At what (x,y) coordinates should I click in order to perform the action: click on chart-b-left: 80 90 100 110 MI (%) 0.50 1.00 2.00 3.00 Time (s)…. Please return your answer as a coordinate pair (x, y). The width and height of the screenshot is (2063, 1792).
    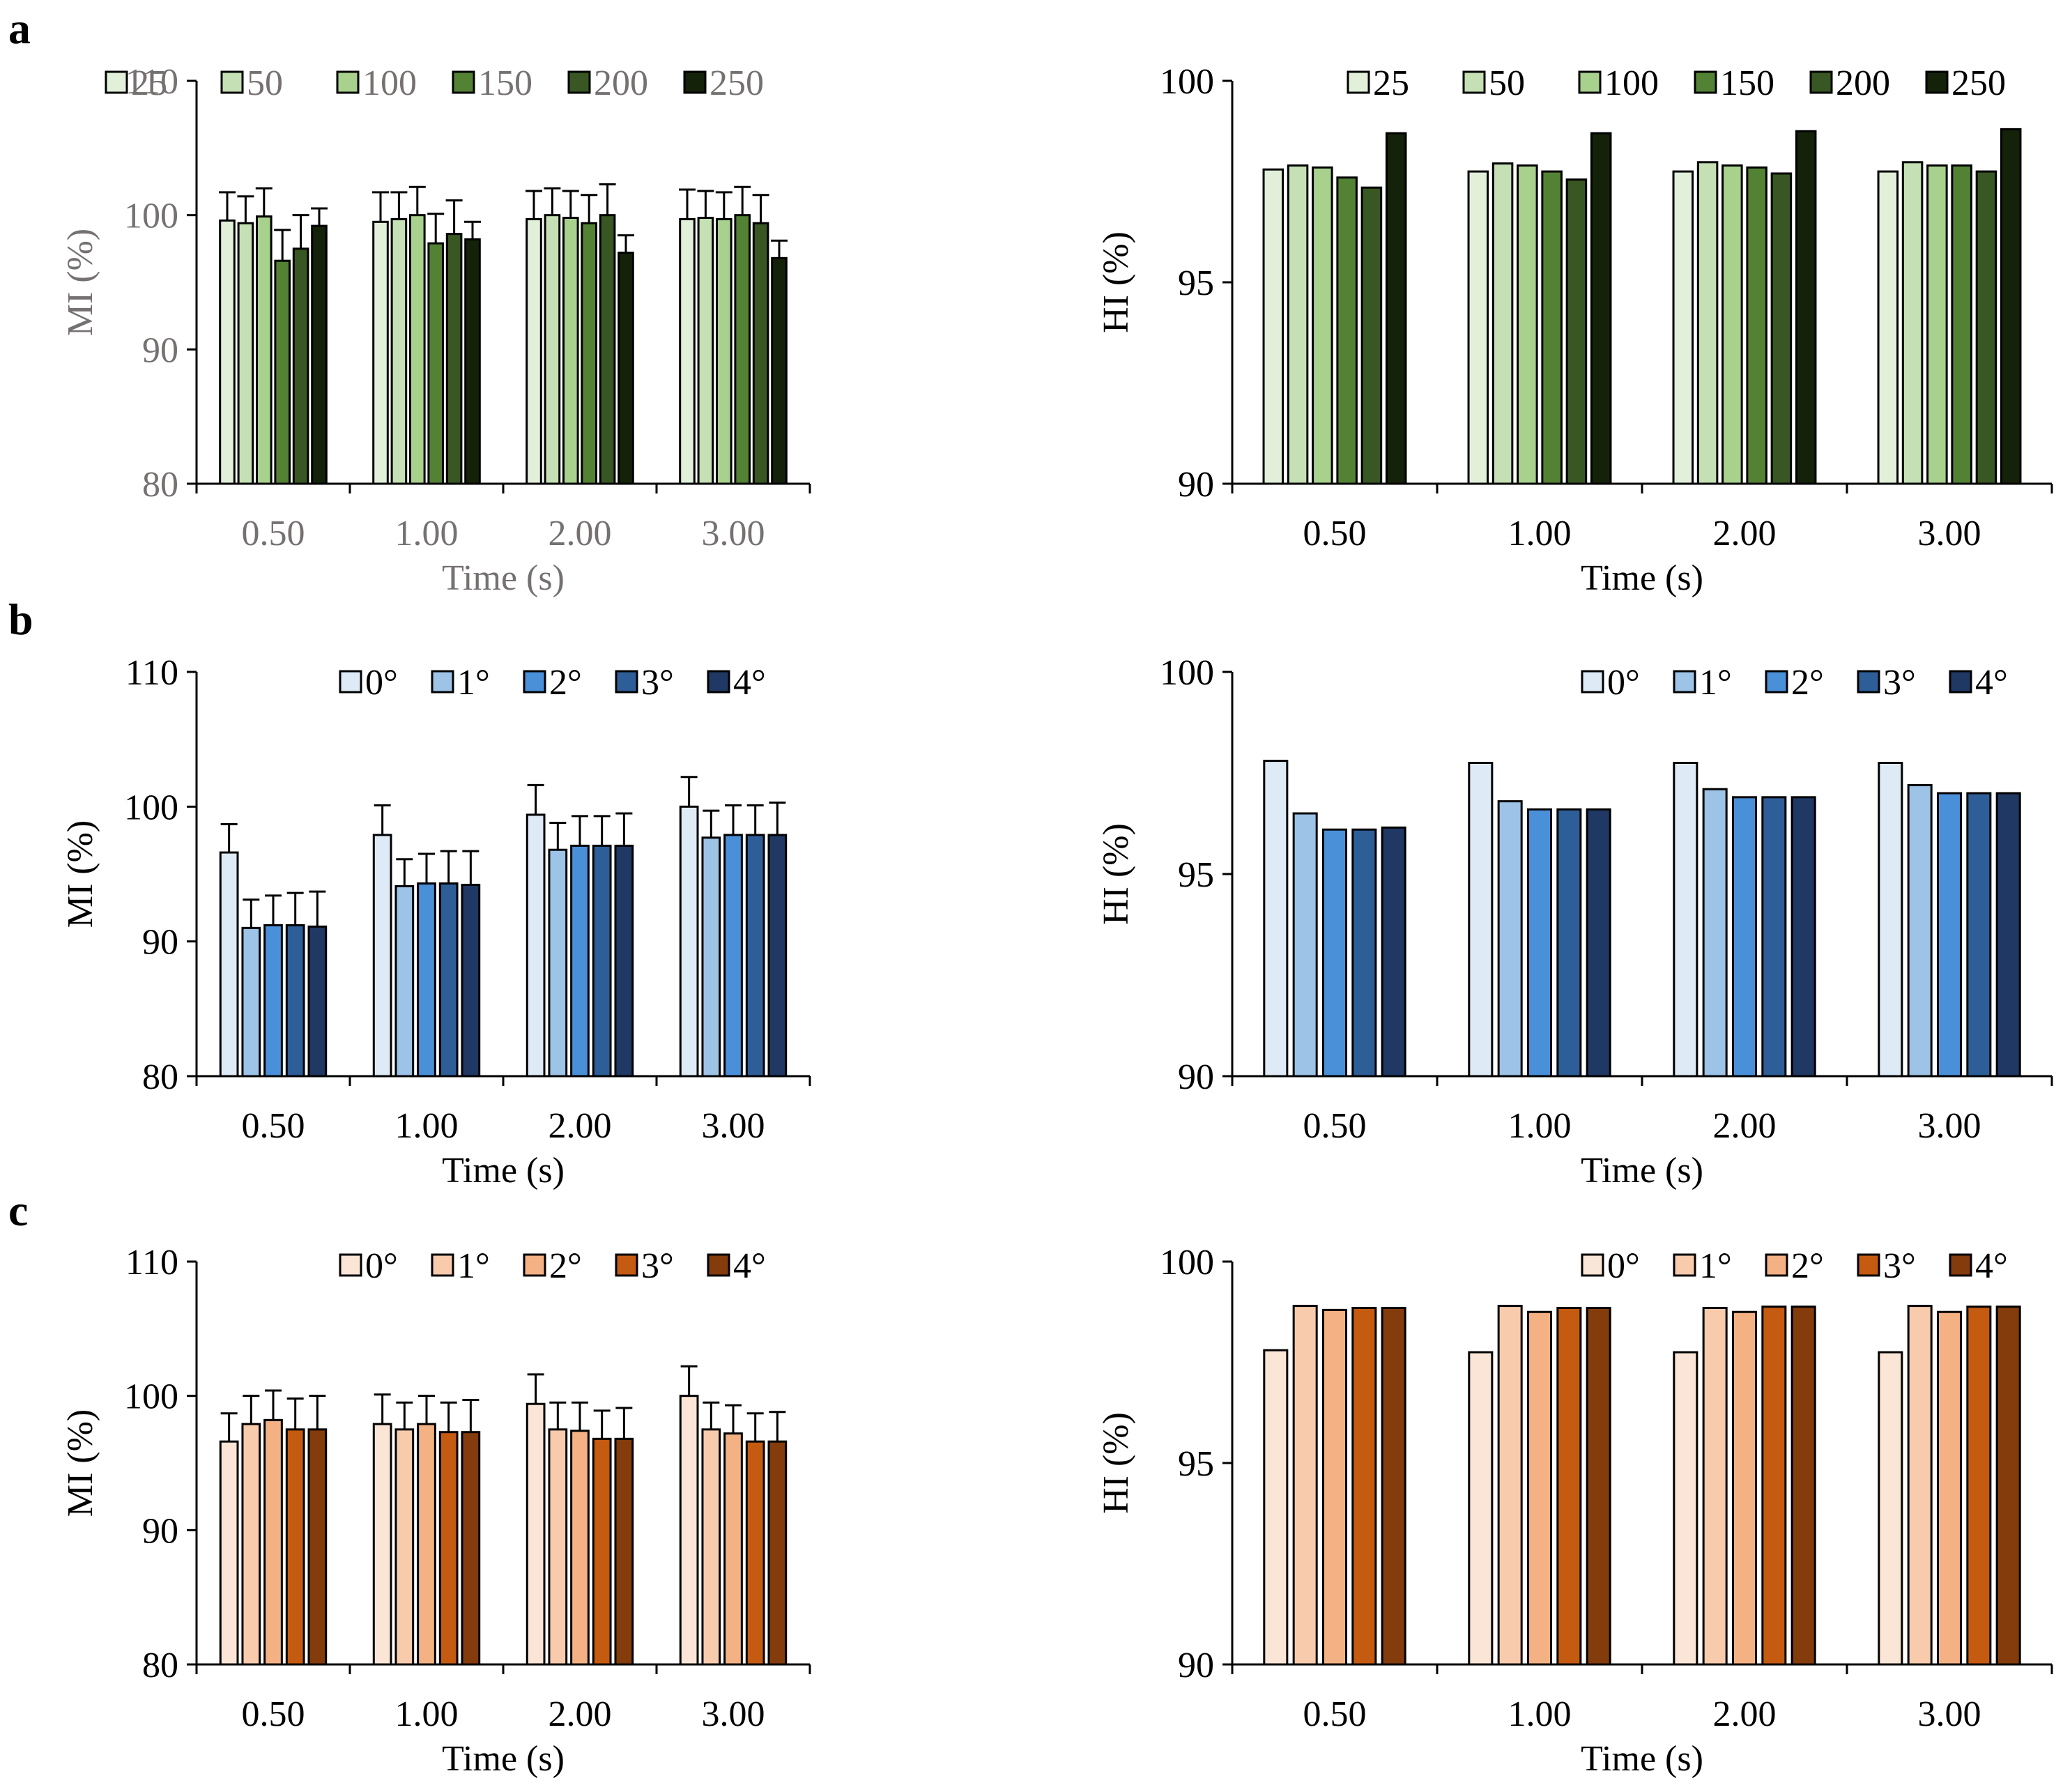
    Looking at the image, I should click on (436, 921).